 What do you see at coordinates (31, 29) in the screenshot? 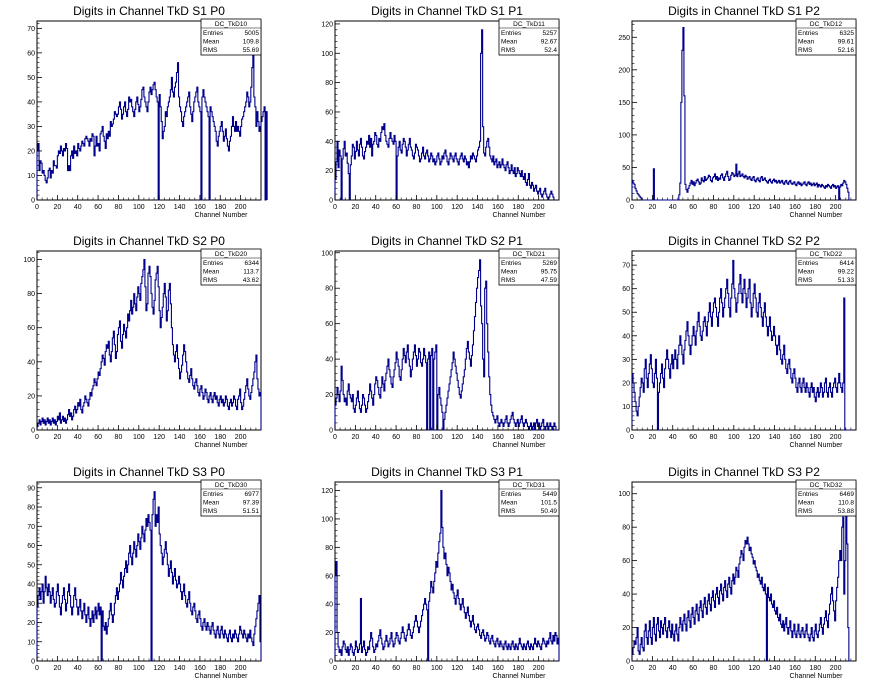
I see `y-tick-label: 70` at bounding box center [31, 29].